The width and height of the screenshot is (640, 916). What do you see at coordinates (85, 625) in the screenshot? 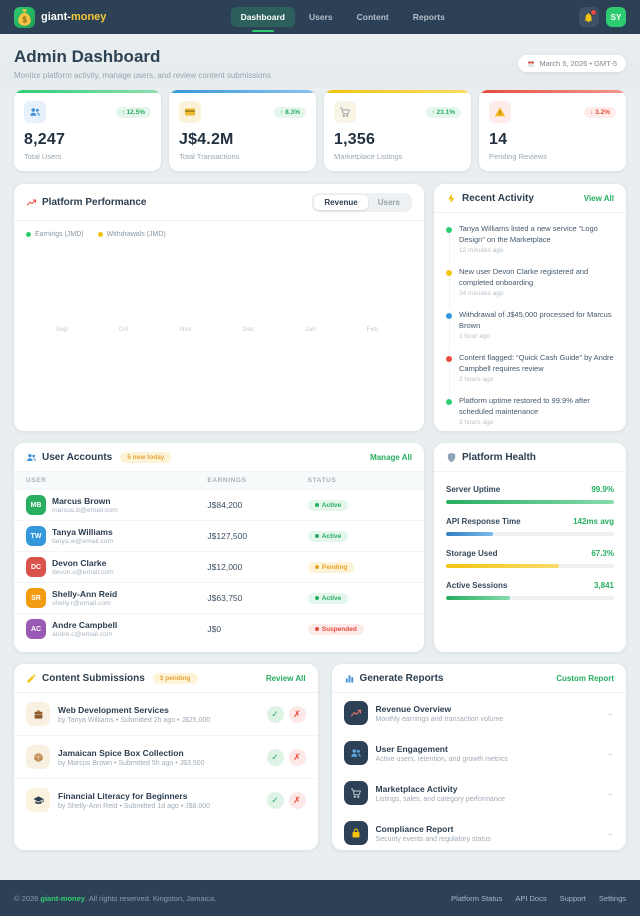
I see `user-name: Andre Campbell` at bounding box center [85, 625].